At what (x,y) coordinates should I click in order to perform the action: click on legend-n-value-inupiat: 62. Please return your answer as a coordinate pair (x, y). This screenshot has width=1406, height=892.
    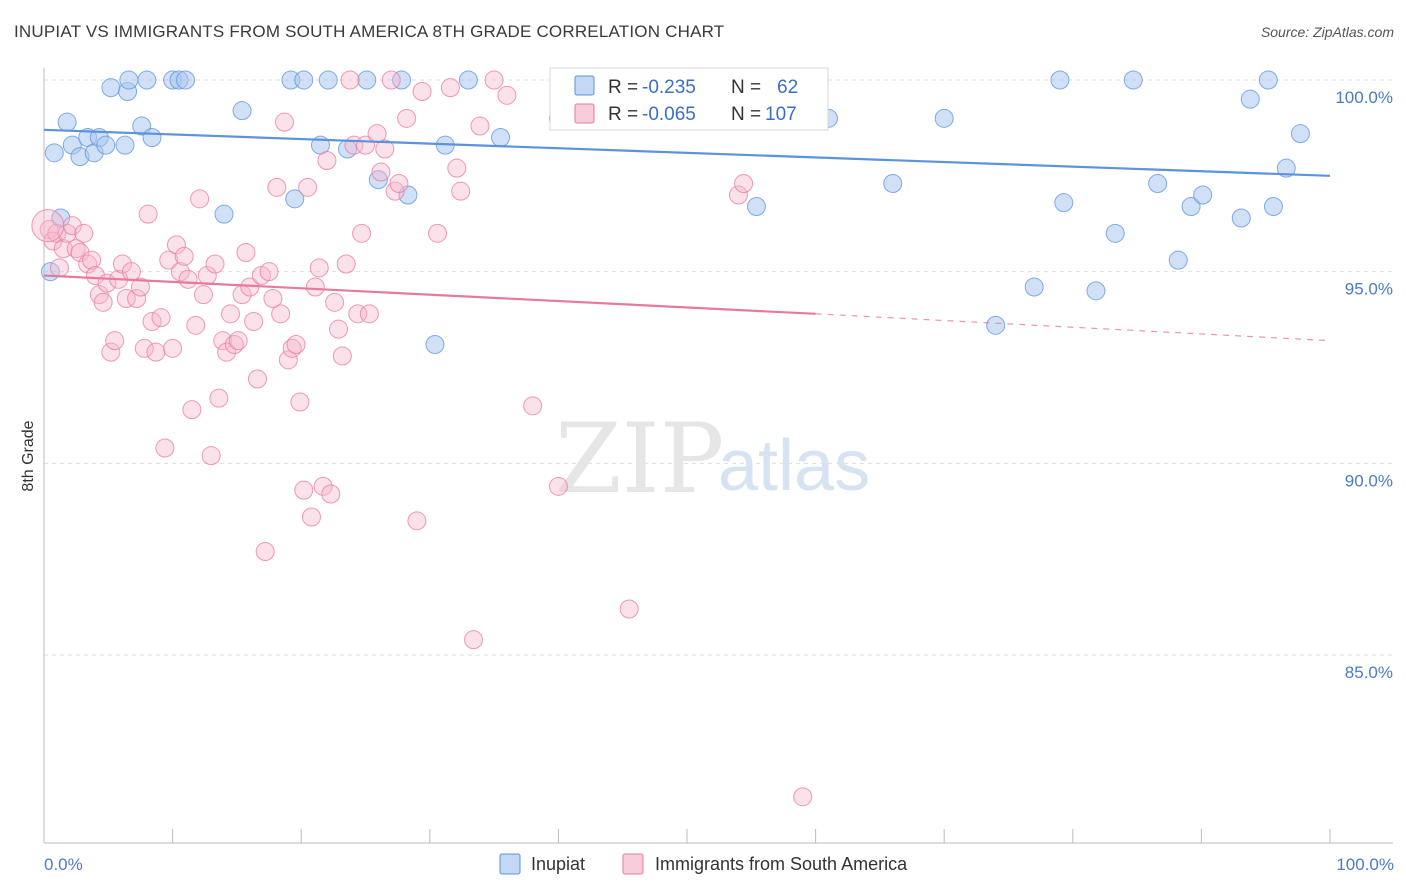
    Looking at the image, I should click on (787, 87).